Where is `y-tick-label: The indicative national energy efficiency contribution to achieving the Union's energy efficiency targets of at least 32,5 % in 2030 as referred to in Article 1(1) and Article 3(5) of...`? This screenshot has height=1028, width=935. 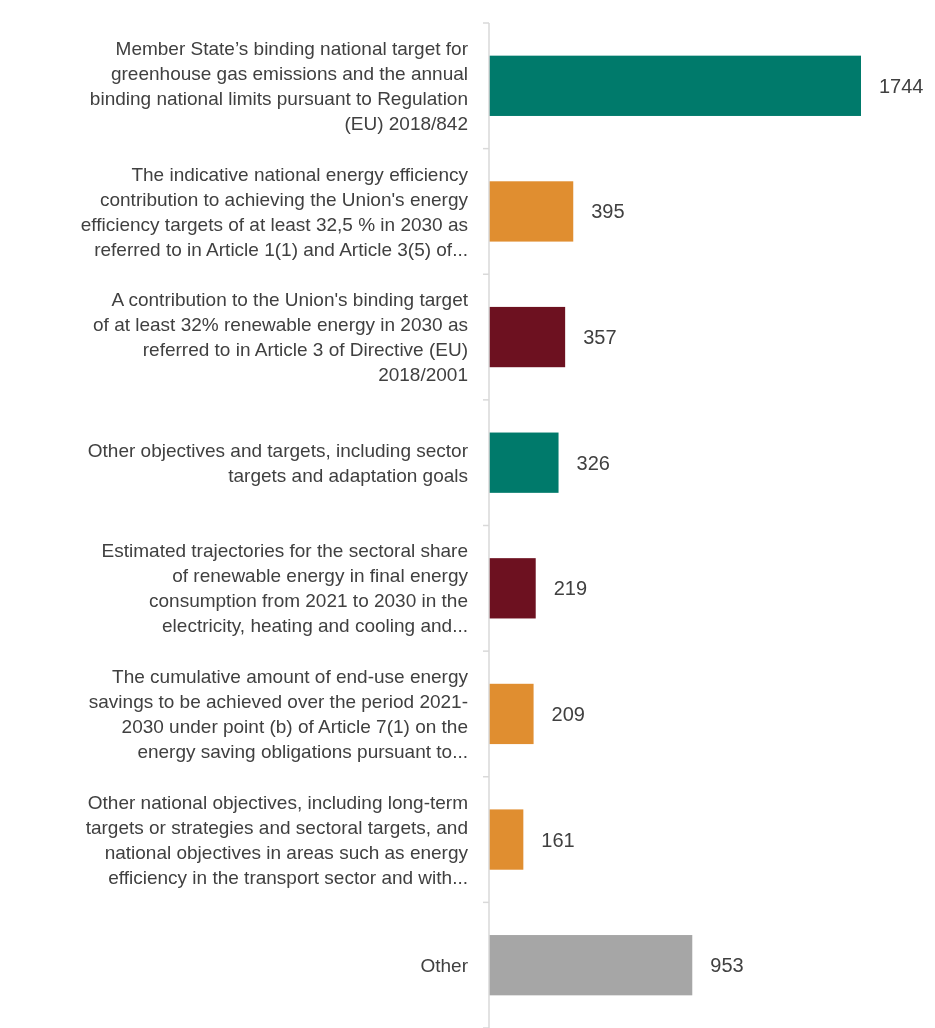
y-tick-label: The indicative national energy efficiency contribution to achieving the Union's energy efficiency targets of at least 32,5 % in 2030 as referred to in Article 1(1) and Article 3(5) of... is located at coordinates (274, 211).